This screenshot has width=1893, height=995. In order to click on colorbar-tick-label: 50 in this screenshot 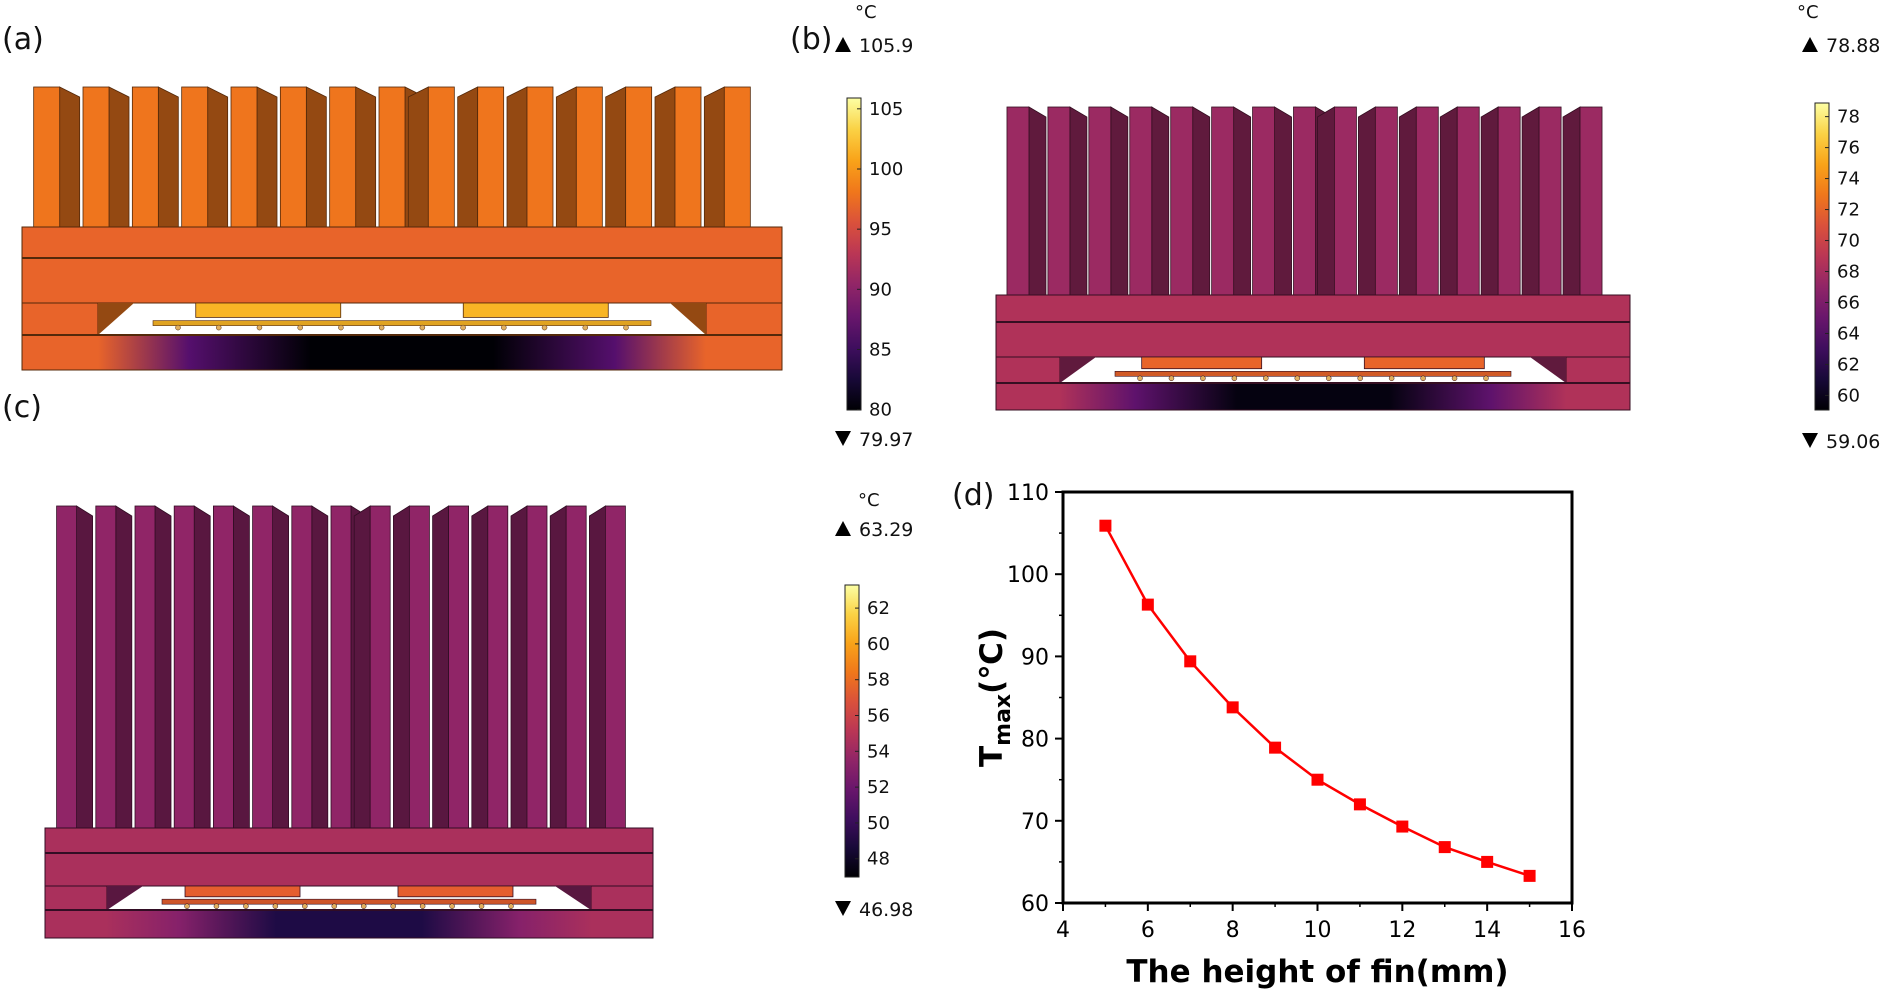, I will do `click(878, 823)`.